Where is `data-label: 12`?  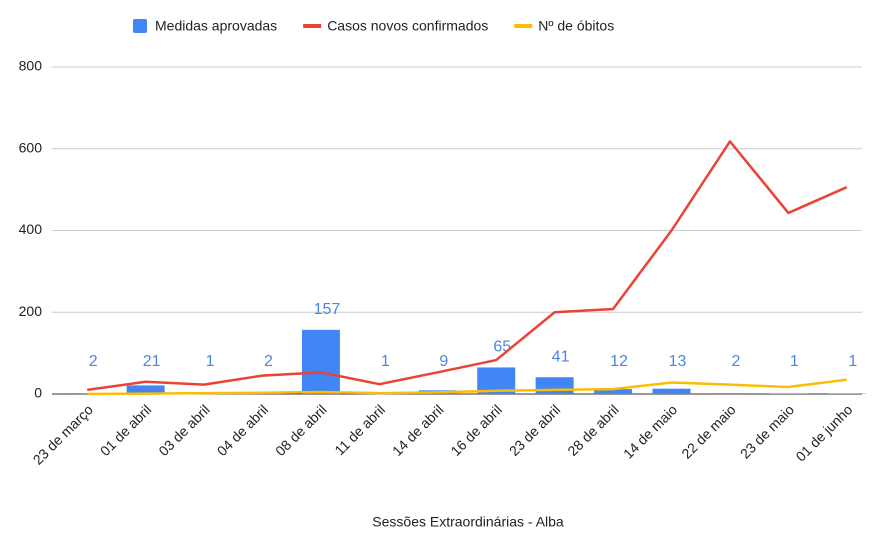
data-label: 12 is located at coordinates (619, 361).